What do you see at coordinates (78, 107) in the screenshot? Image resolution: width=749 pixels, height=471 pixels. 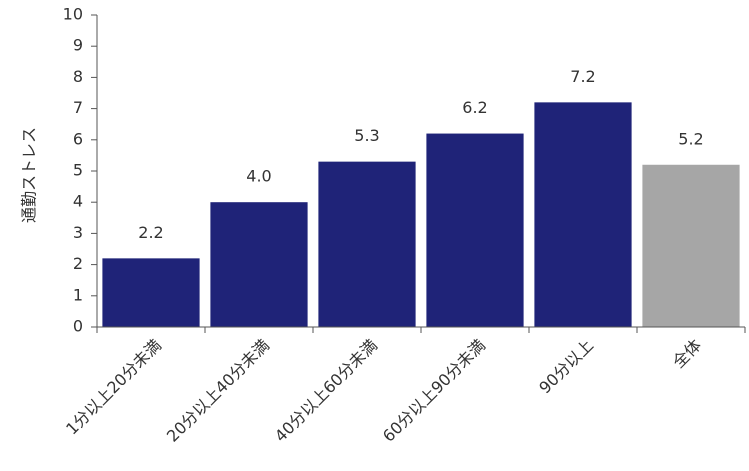 I see `y-tick-label: 7` at bounding box center [78, 107].